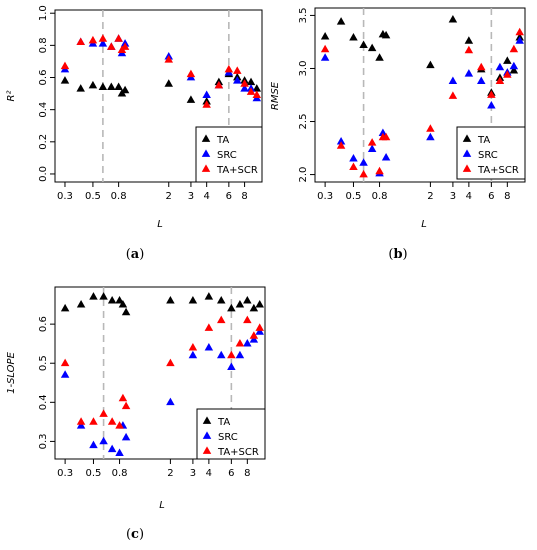 This screenshot has width=537, height=550. Describe the element at coordinates (43, 441) in the screenshot. I see `y-tick-label: 0.3` at that location.